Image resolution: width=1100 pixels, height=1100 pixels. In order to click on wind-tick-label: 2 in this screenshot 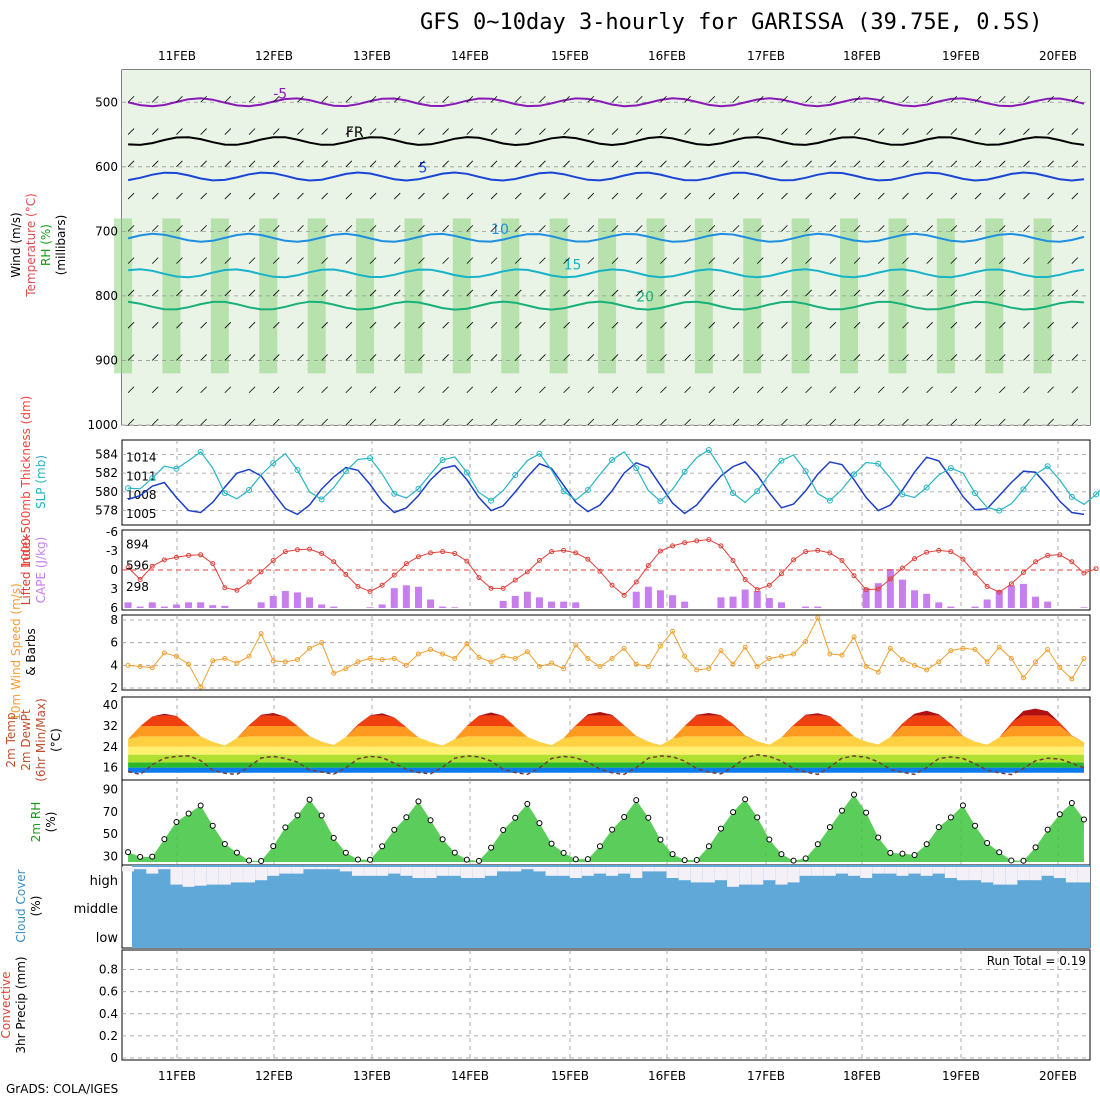, I will do `click(114, 688)`.